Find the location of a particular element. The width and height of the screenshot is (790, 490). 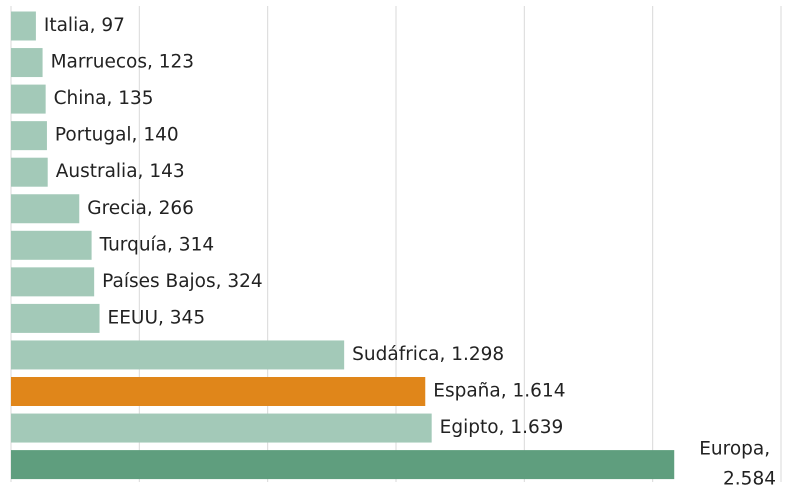

value-label: 135 is located at coordinates (135, 98).